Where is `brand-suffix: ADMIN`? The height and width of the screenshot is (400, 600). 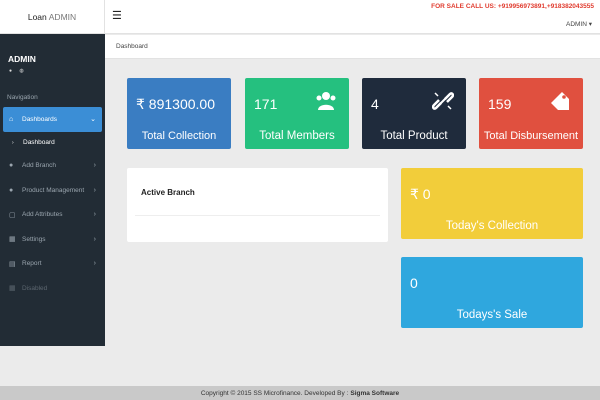 brand-suffix: ADMIN is located at coordinates (62, 17).